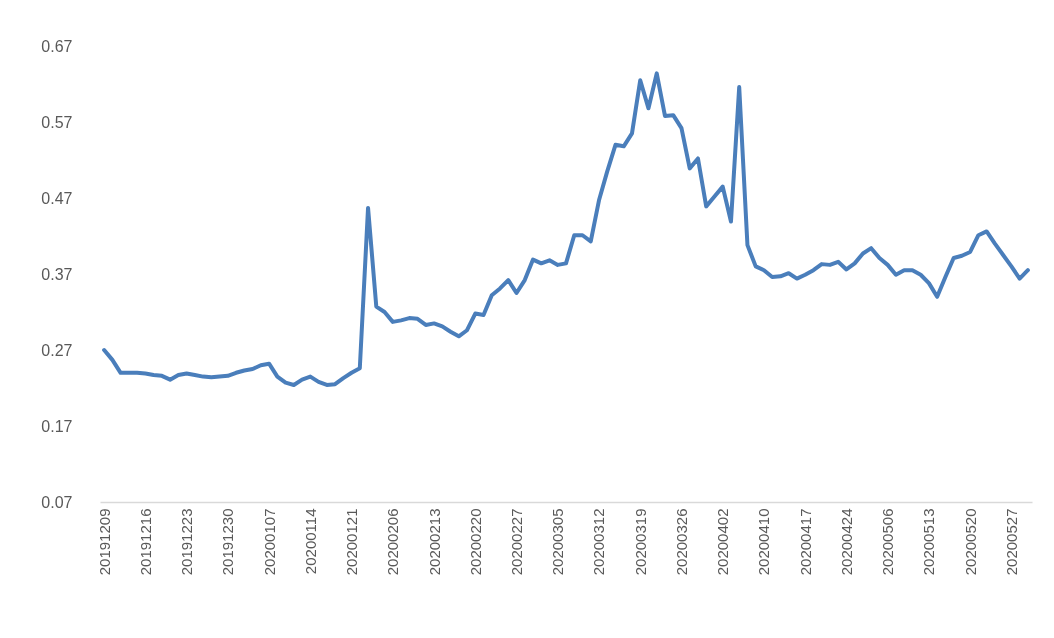 The height and width of the screenshot is (638, 1054). What do you see at coordinates (57, 122) in the screenshot?
I see `y-tick-label: 0.57` at bounding box center [57, 122].